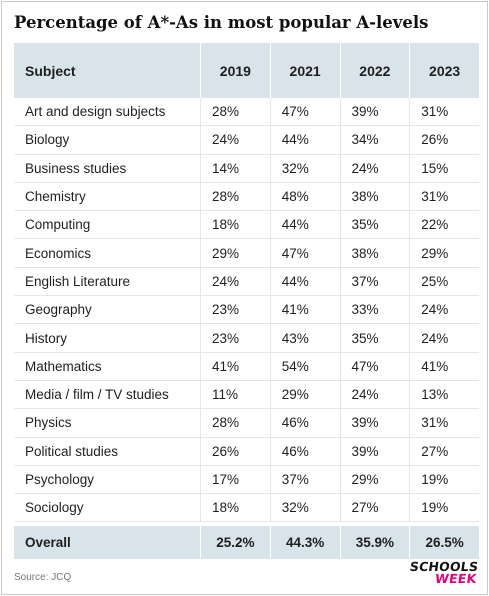 The image size is (489, 596). Describe the element at coordinates (304, 197) in the screenshot. I see `value-cell: 48%` at that location.